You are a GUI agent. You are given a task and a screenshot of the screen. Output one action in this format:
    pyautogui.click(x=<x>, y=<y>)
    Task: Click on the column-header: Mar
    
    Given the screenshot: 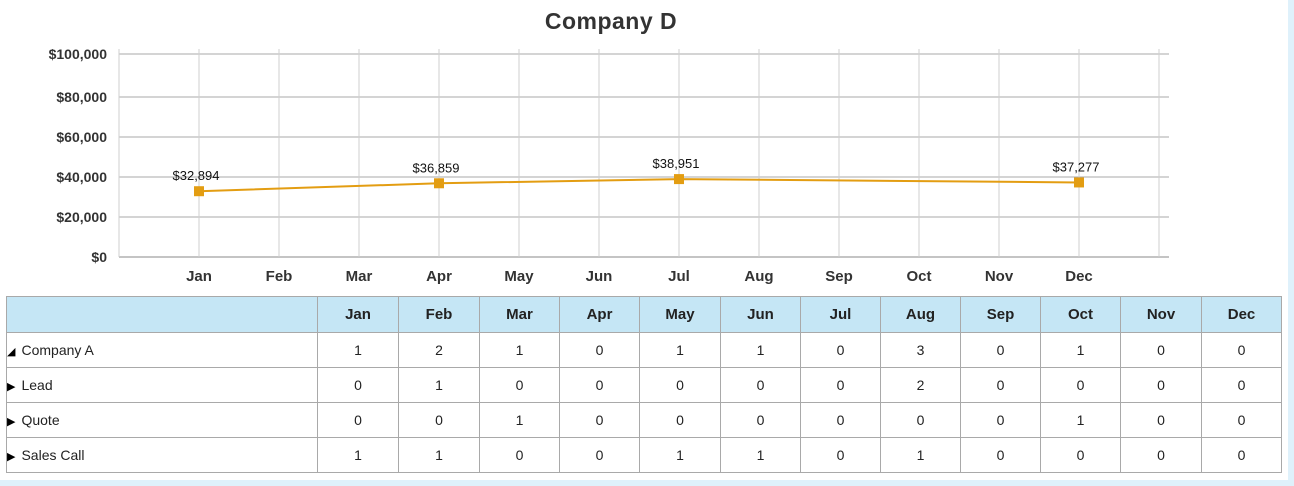 What is the action you would take?
    pyautogui.click(x=519, y=314)
    